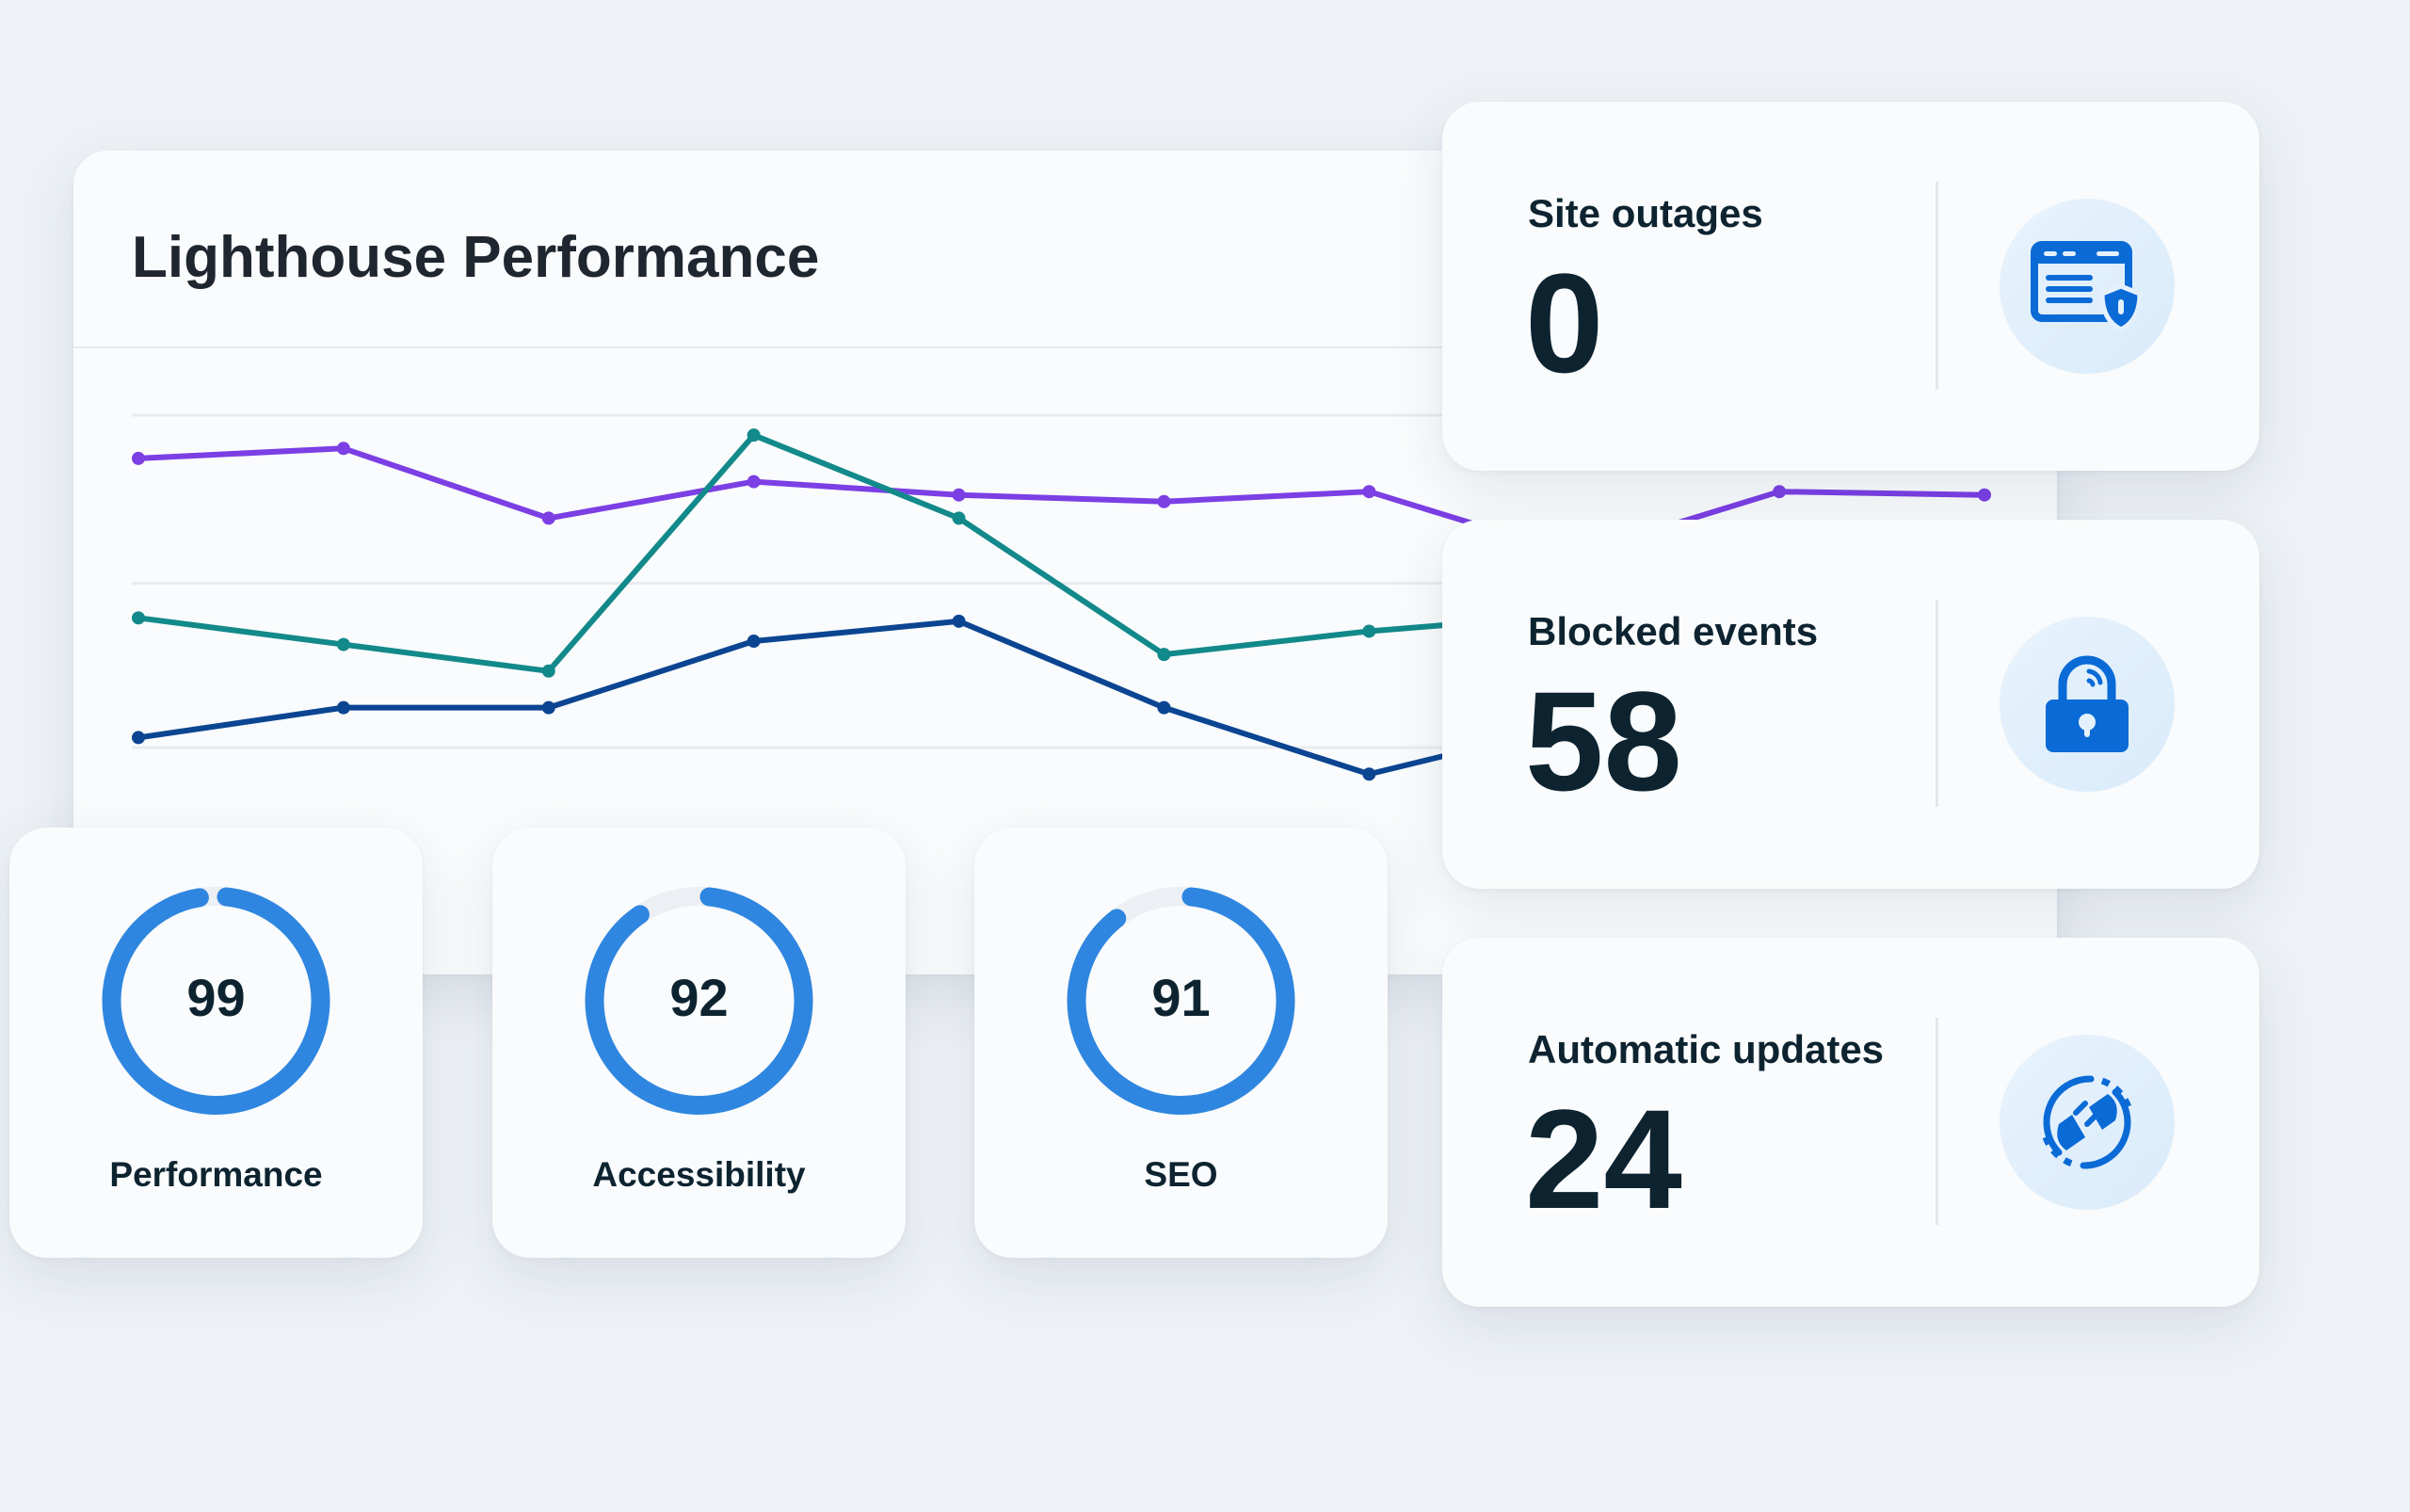  I want to click on gauge-card-performance: 99 Performance, so click(216, 1043).